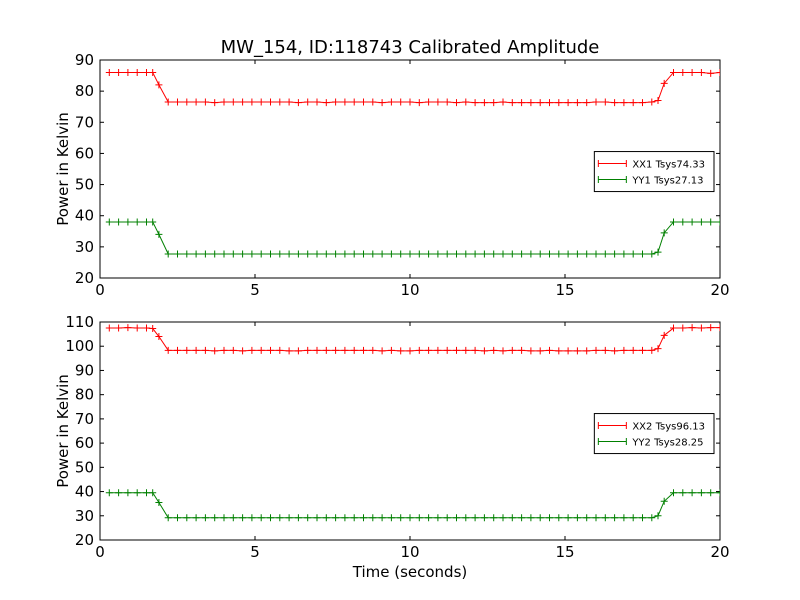  I want to click on y-tick-label: 40, so click(84, 492).